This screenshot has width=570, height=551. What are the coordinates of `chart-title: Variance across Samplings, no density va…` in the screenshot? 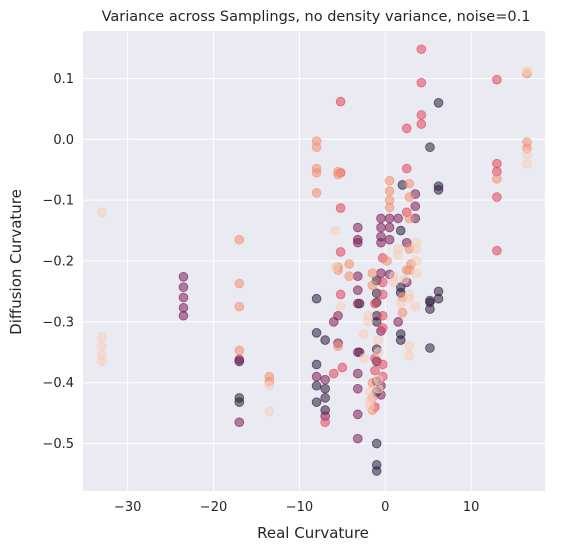 It's located at (316, 17).